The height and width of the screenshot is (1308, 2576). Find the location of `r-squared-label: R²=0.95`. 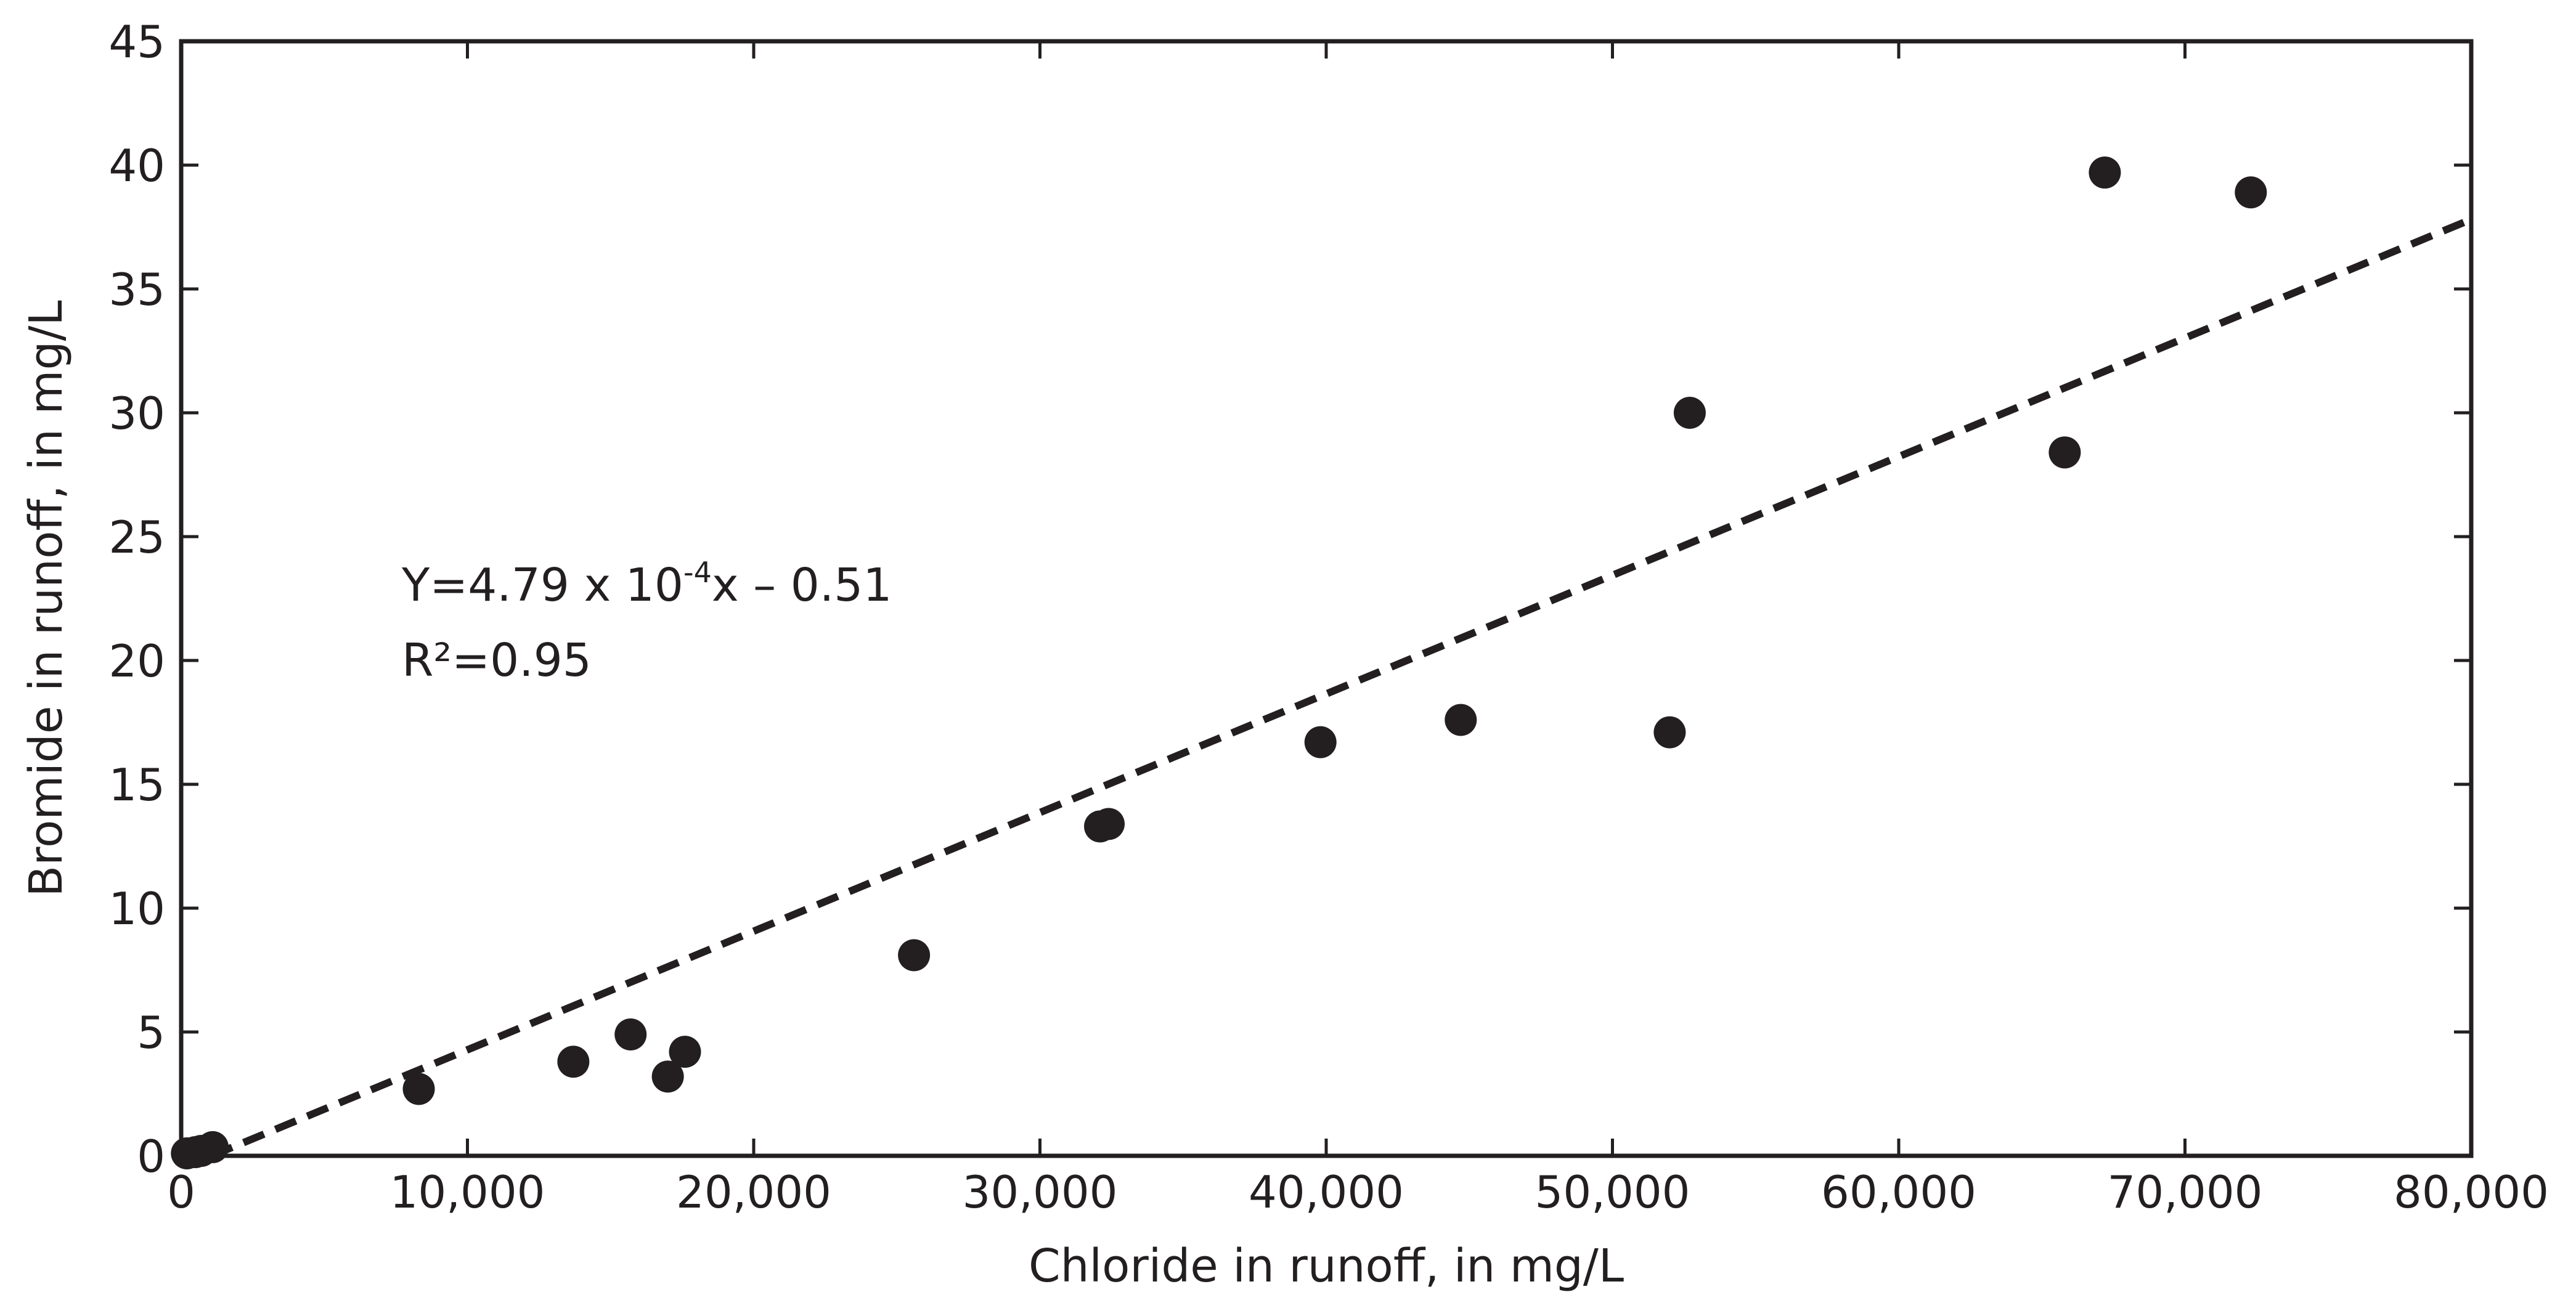

r-squared-label: R²=0.95 is located at coordinates (497, 660).